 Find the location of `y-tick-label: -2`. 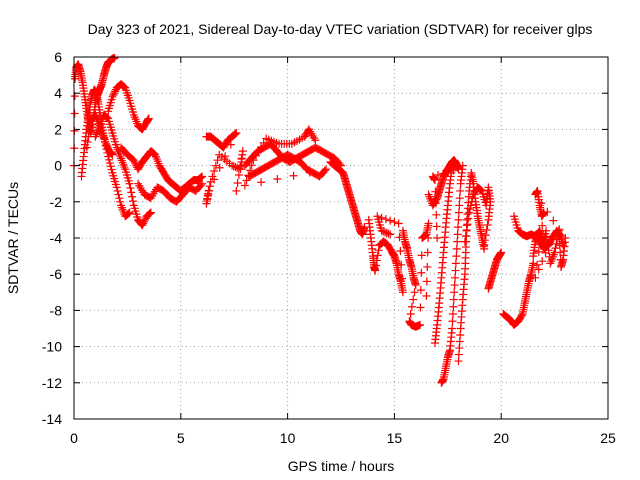

y-tick-label: -2 is located at coordinates (56, 202).